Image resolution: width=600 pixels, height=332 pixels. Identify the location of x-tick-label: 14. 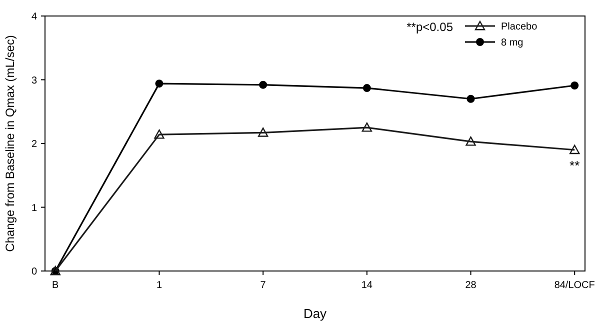
(367, 285).